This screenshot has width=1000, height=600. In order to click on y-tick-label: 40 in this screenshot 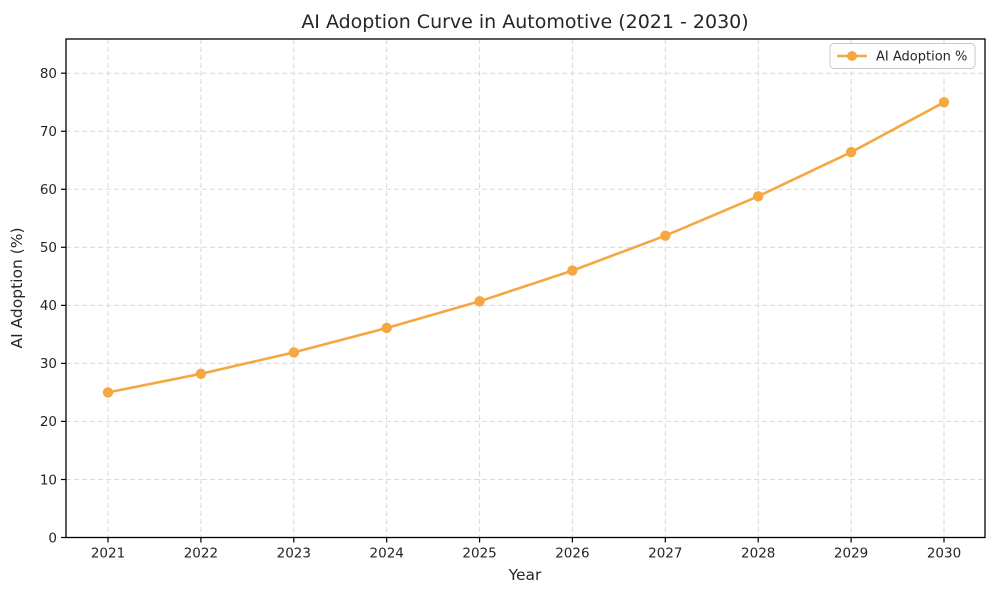, I will do `click(48, 306)`.